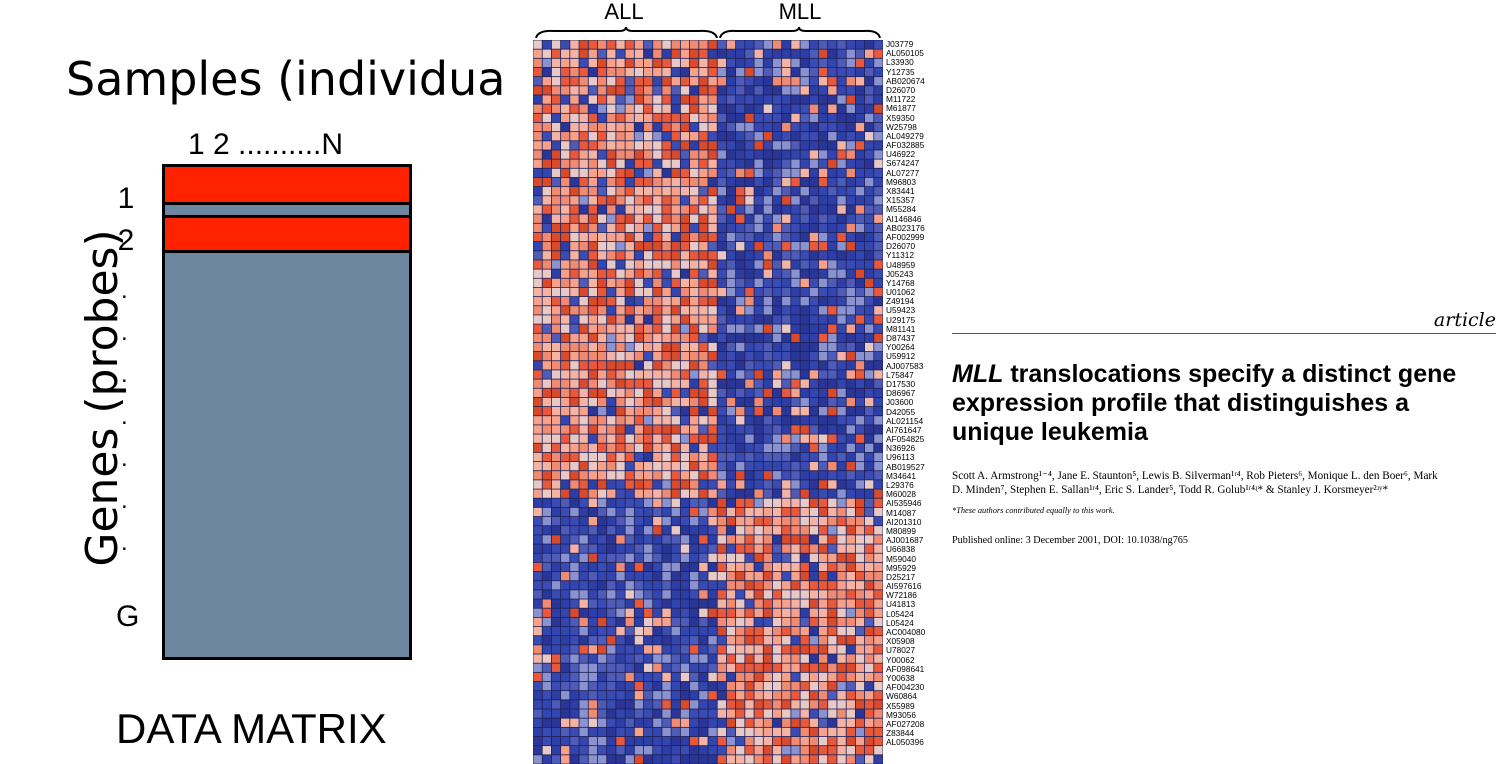  What do you see at coordinates (124, 332) in the screenshot?
I see `row-ellipsis: .` at bounding box center [124, 332].